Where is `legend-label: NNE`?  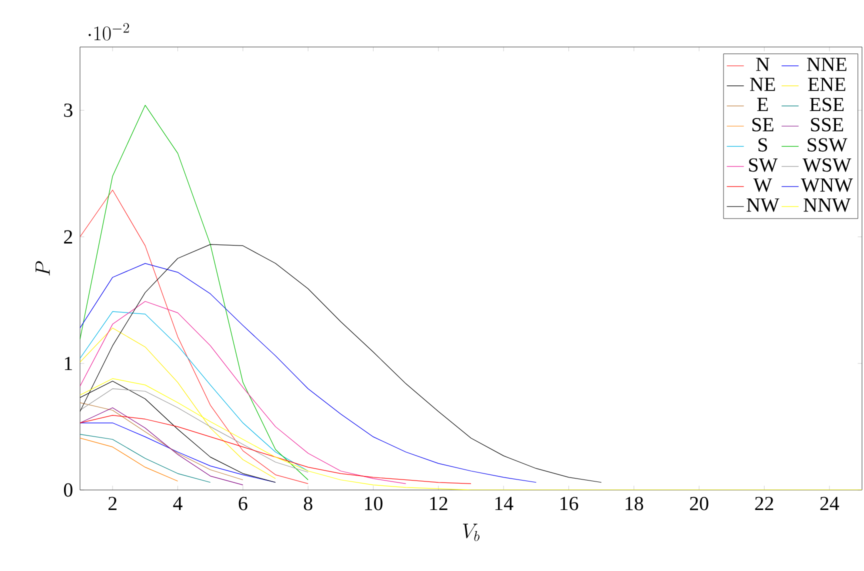 legend-label: NNE is located at coordinates (826, 64).